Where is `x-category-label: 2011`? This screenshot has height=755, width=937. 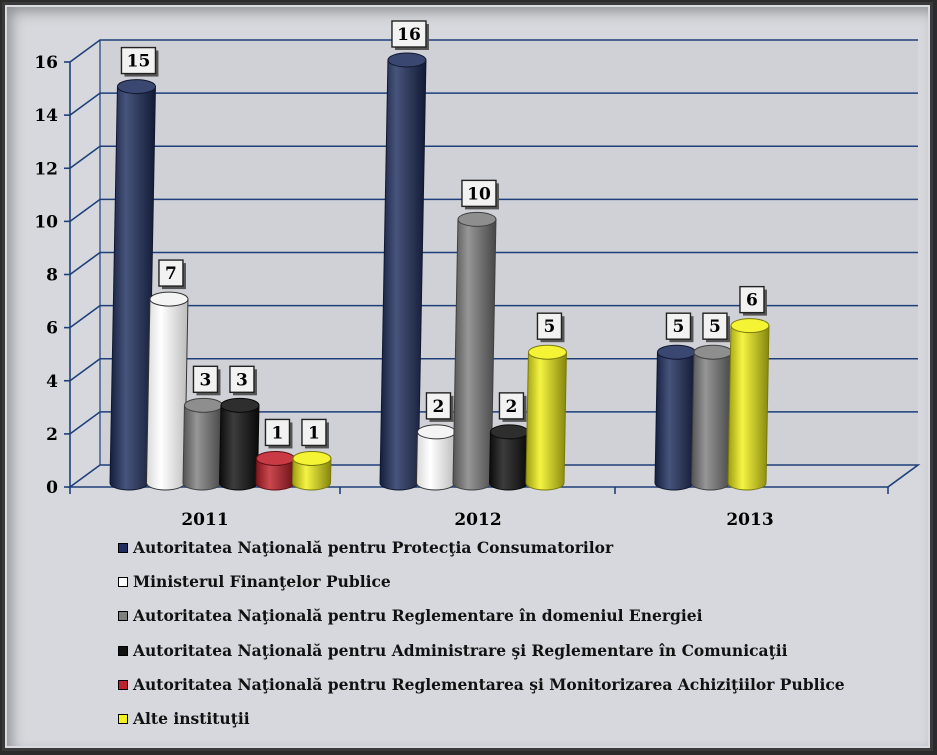 x-category-label: 2011 is located at coordinates (204, 520).